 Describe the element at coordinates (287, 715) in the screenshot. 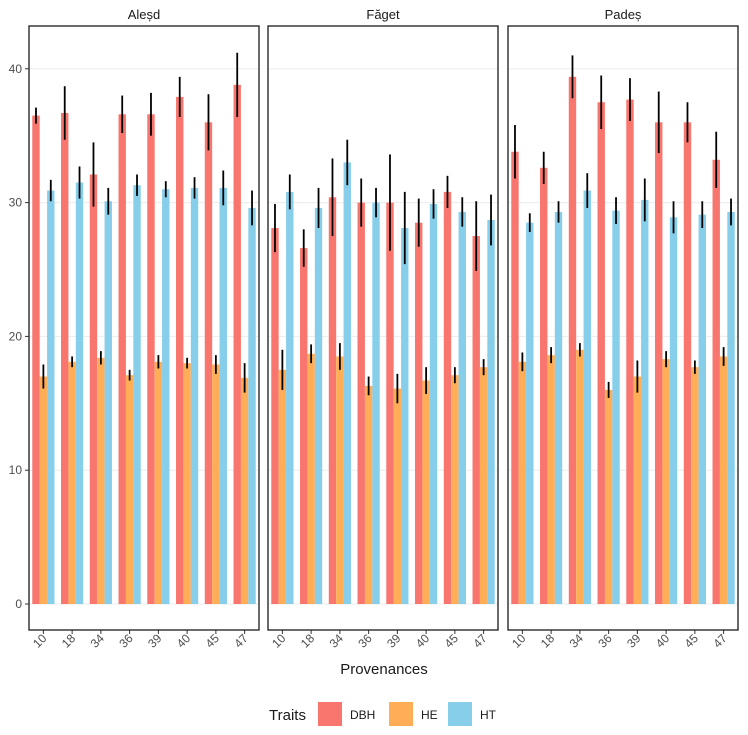

I see `legend-title: Traits` at that location.